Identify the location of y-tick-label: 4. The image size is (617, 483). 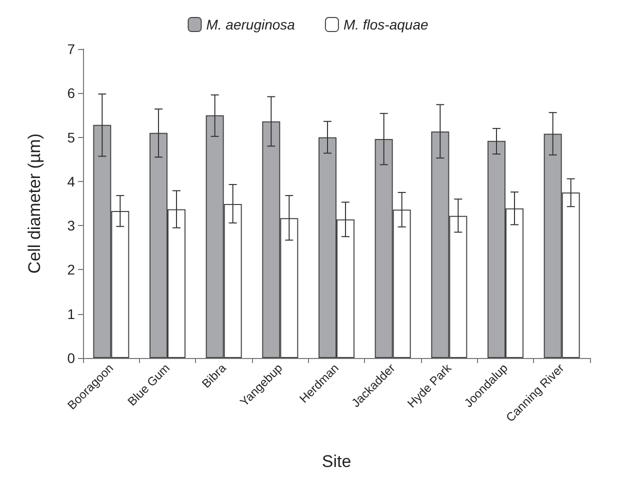
(71, 181).